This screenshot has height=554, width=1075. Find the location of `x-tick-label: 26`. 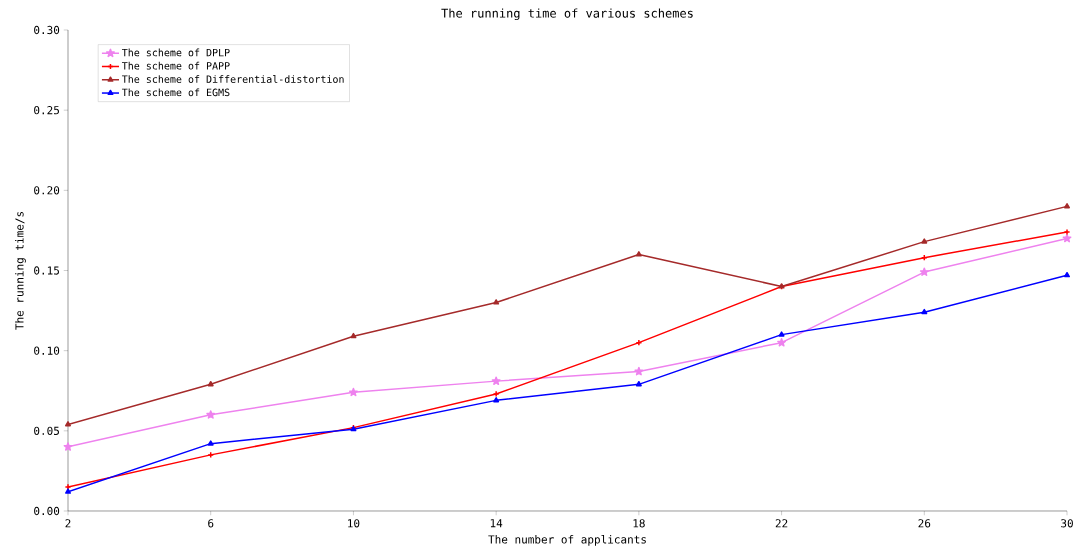

x-tick-label: 26 is located at coordinates (924, 523).